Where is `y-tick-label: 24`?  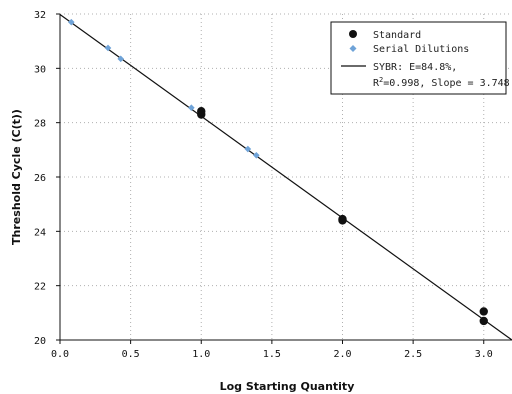
y-tick-label: 24 is located at coordinates (40, 232).